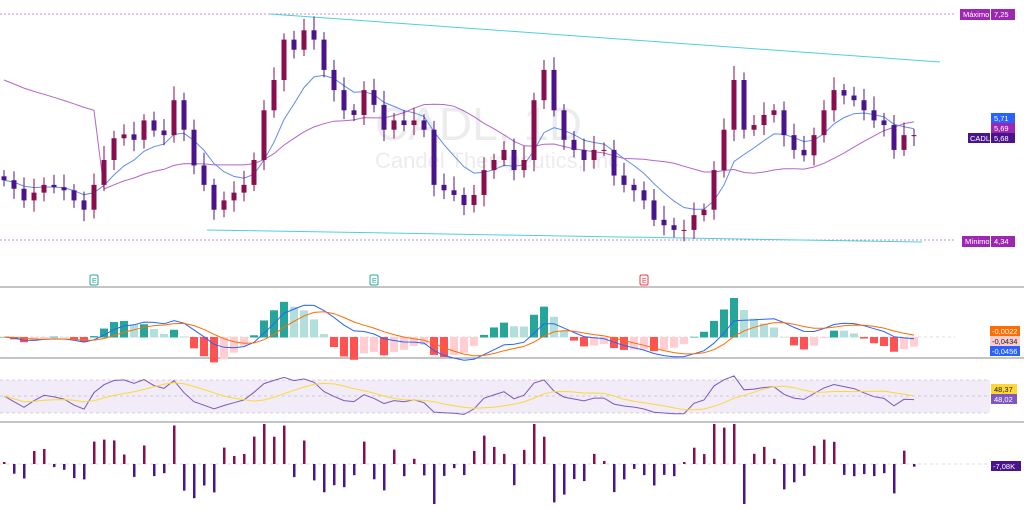  Describe the element at coordinates (564, 236) in the screenshot. I see `trendline-lower` at that location.